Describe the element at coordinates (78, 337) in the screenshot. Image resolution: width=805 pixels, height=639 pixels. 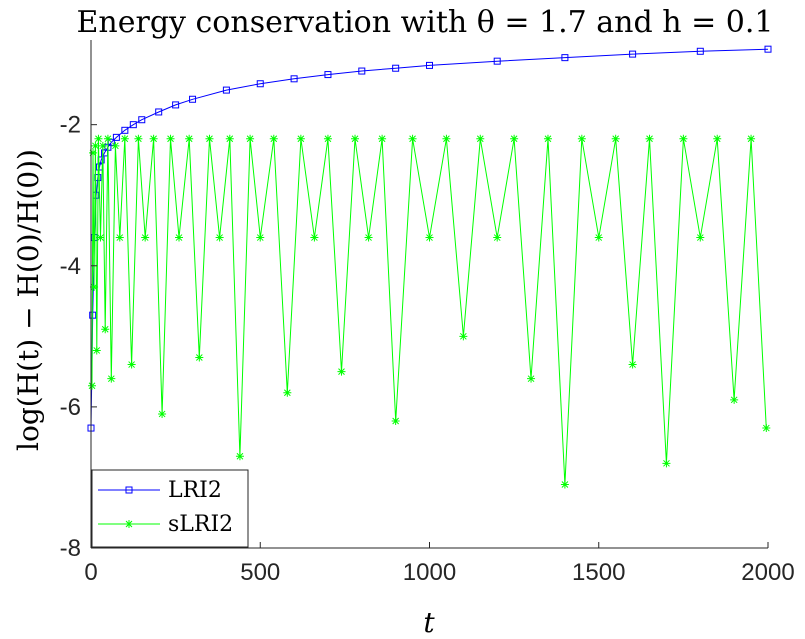
I see `y-ticks: -8 -6 -4 -2` at that location.